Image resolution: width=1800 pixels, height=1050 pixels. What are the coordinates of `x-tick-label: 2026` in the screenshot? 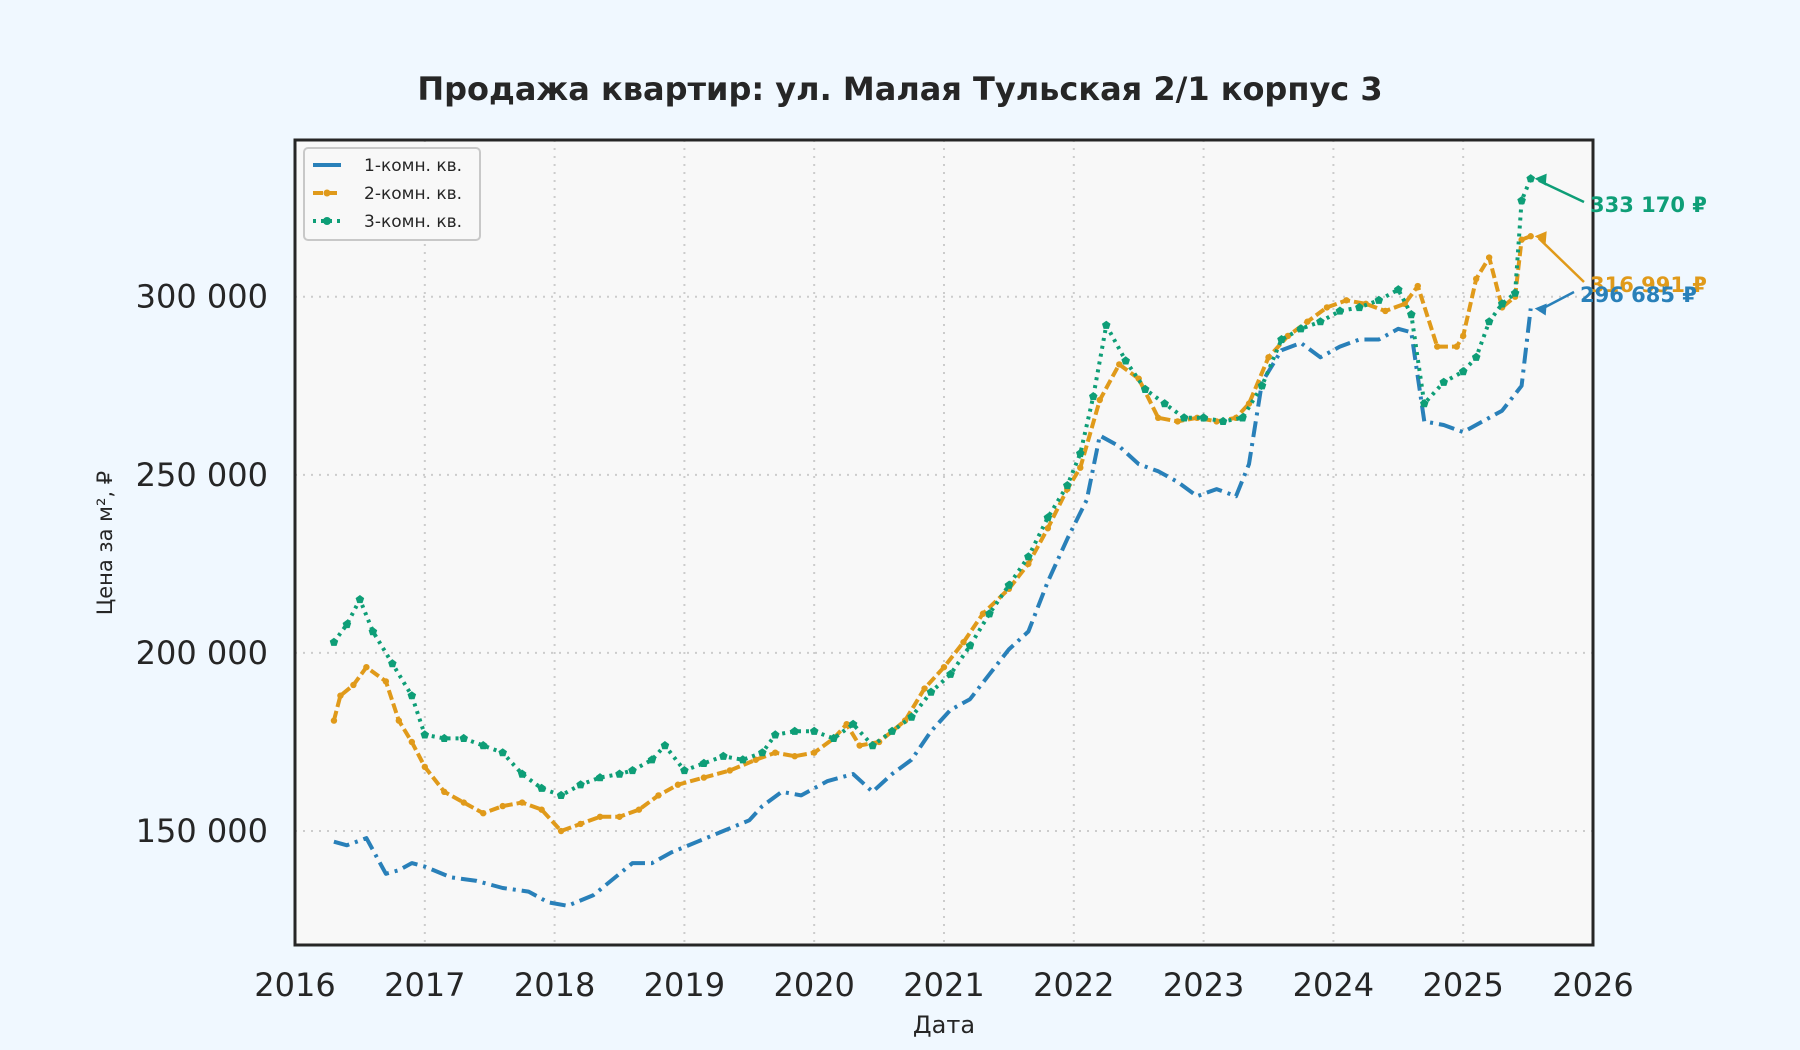 It's located at (1592, 985).